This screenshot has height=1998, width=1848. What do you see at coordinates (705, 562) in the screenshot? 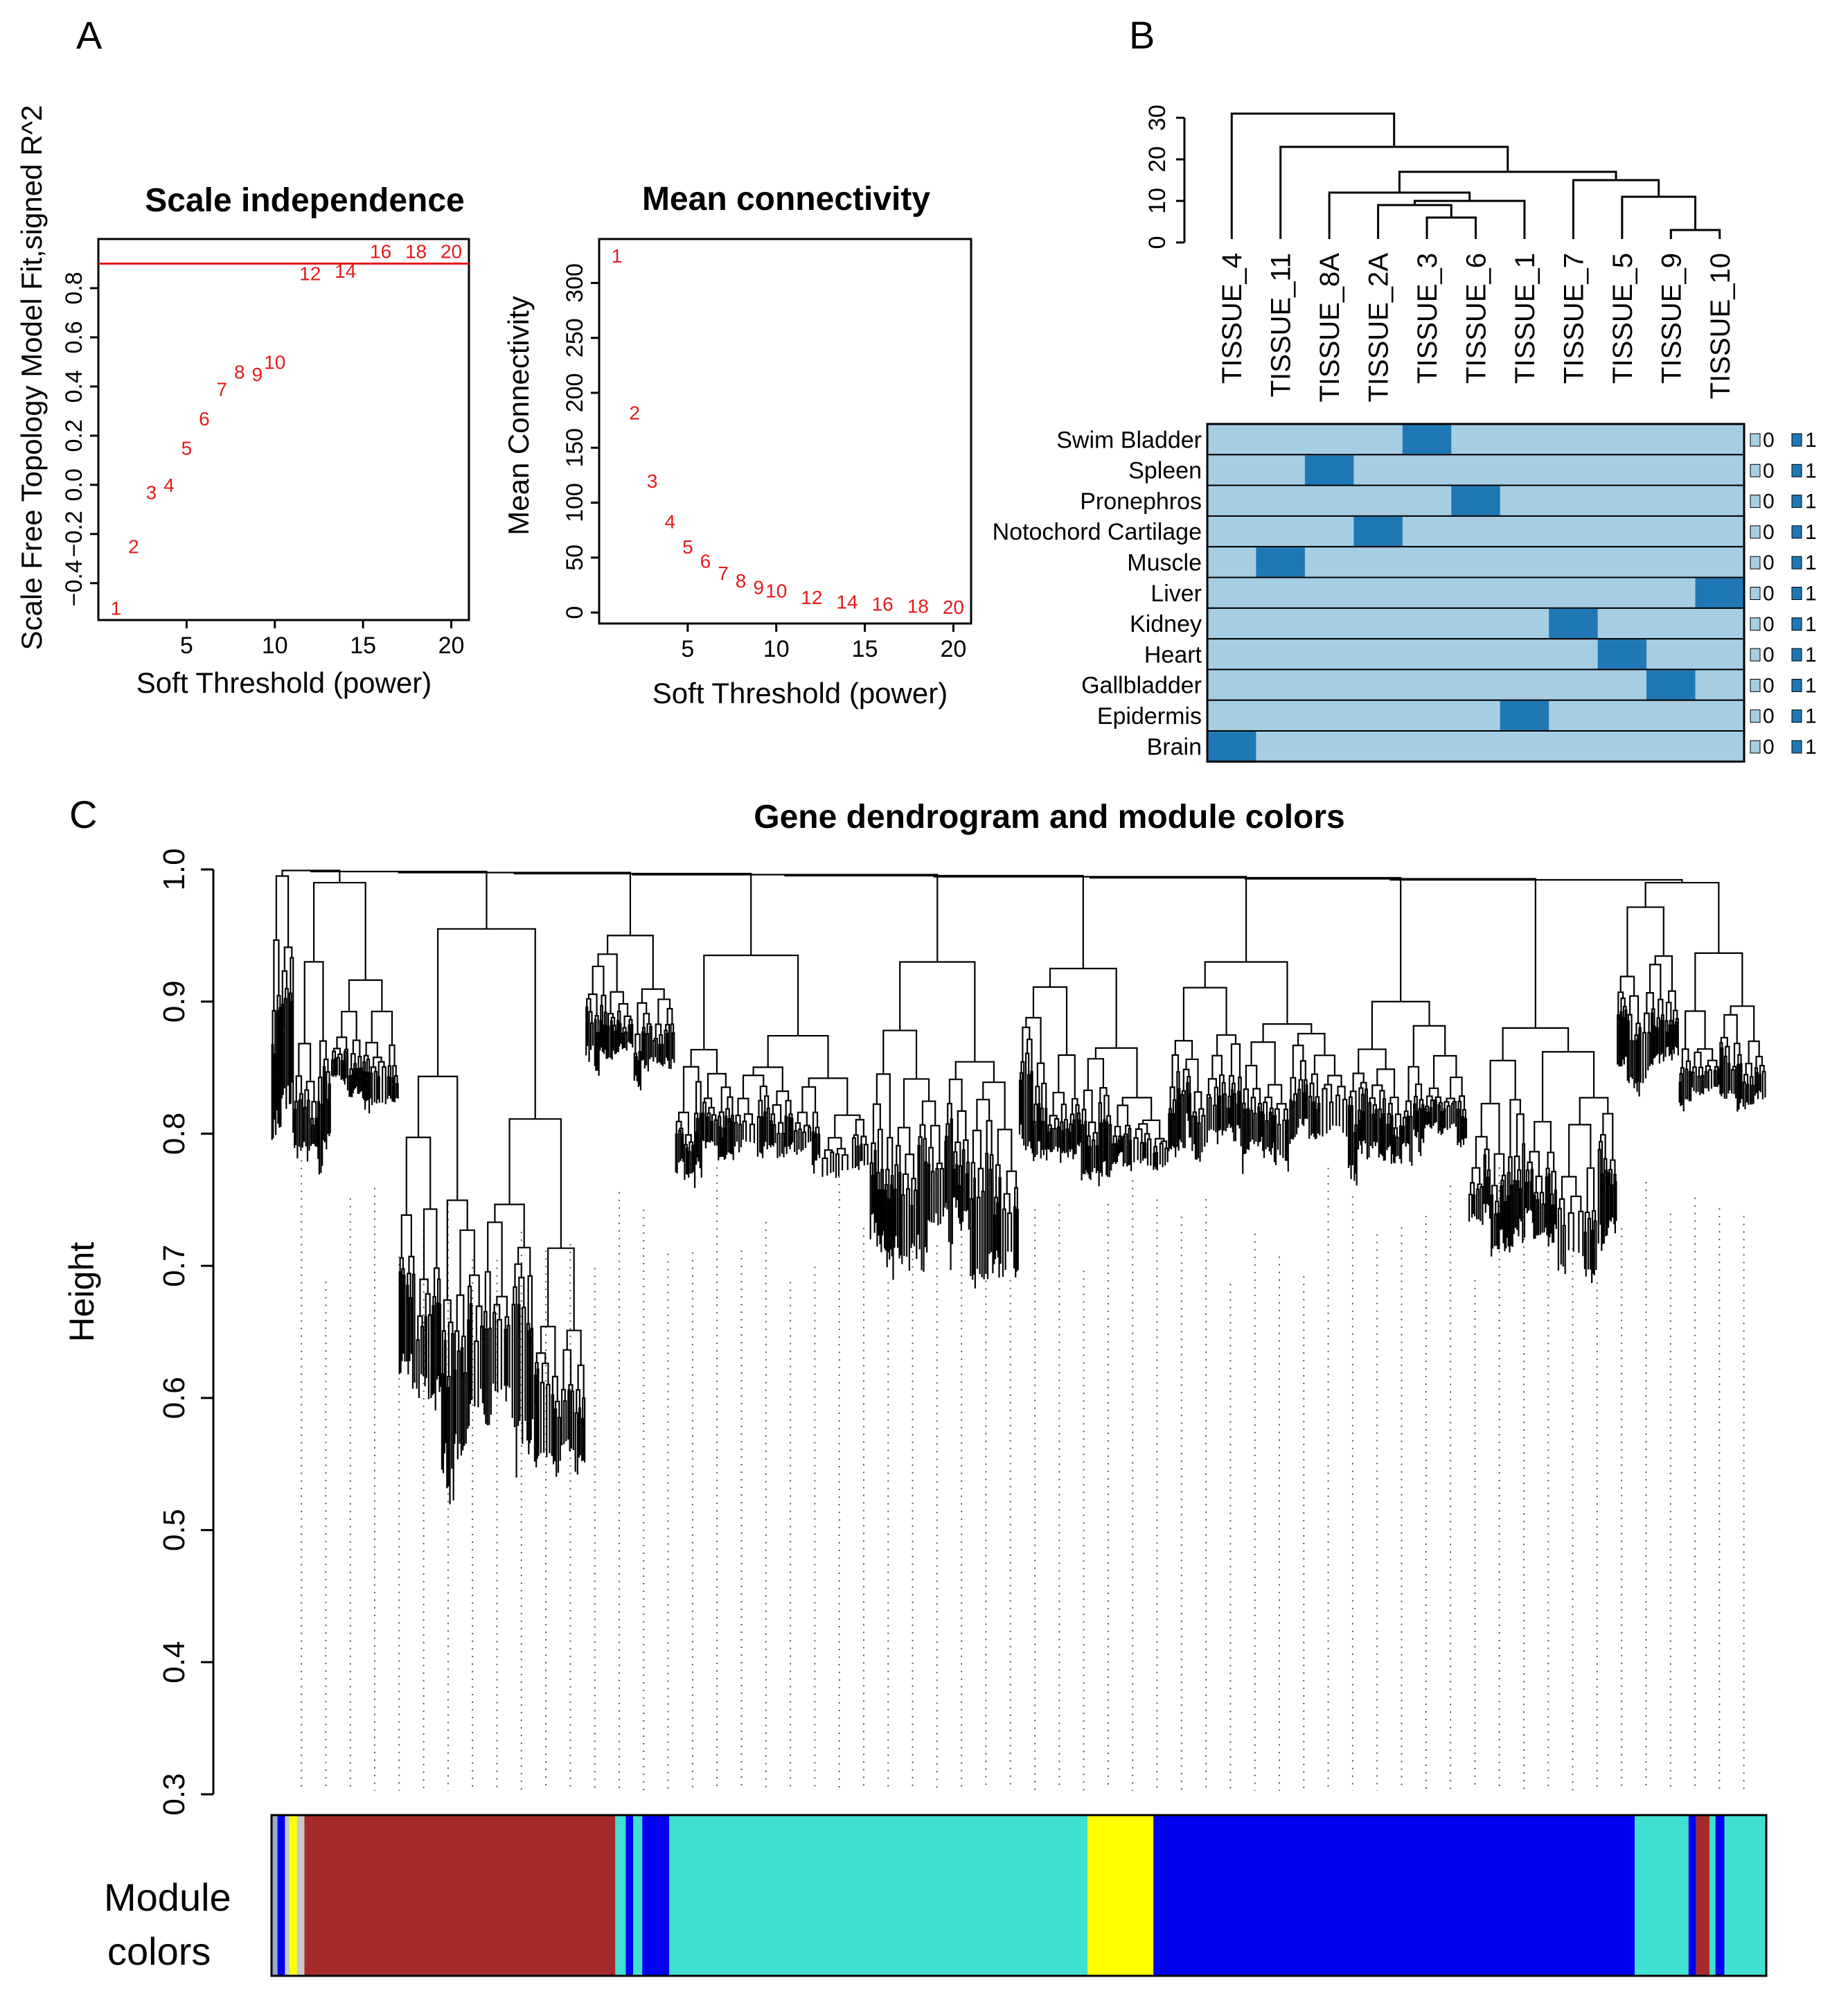
I see `data-point-label: 6` at bounding box center [705, 562].